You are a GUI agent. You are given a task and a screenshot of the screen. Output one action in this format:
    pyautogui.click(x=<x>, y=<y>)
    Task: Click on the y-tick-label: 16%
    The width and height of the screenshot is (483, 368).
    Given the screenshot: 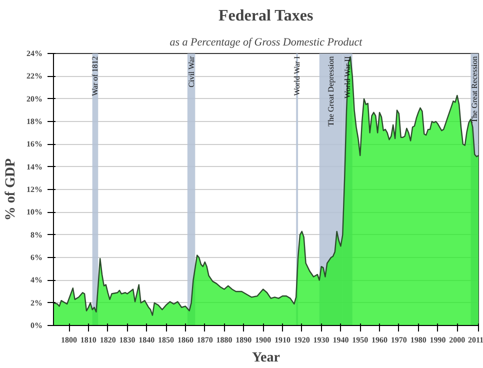 What is the action you would take?
    pyautogui.click(x=34, y=144)
    